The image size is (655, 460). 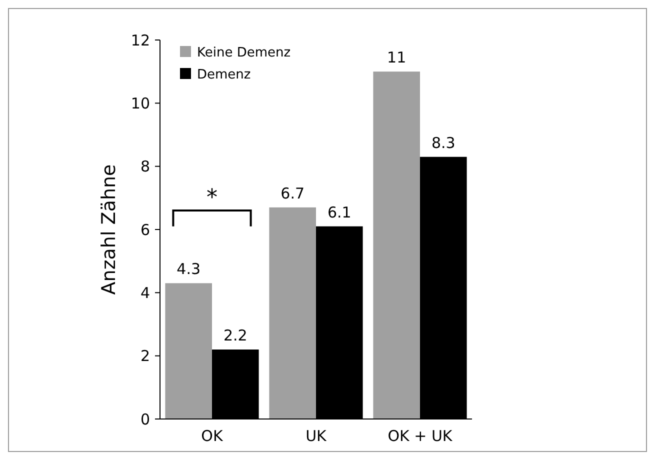 What do you see at coordinates (145, 167) in the screenshot?
I see `y-tick-label: 8` at bounding box center [145, 167].